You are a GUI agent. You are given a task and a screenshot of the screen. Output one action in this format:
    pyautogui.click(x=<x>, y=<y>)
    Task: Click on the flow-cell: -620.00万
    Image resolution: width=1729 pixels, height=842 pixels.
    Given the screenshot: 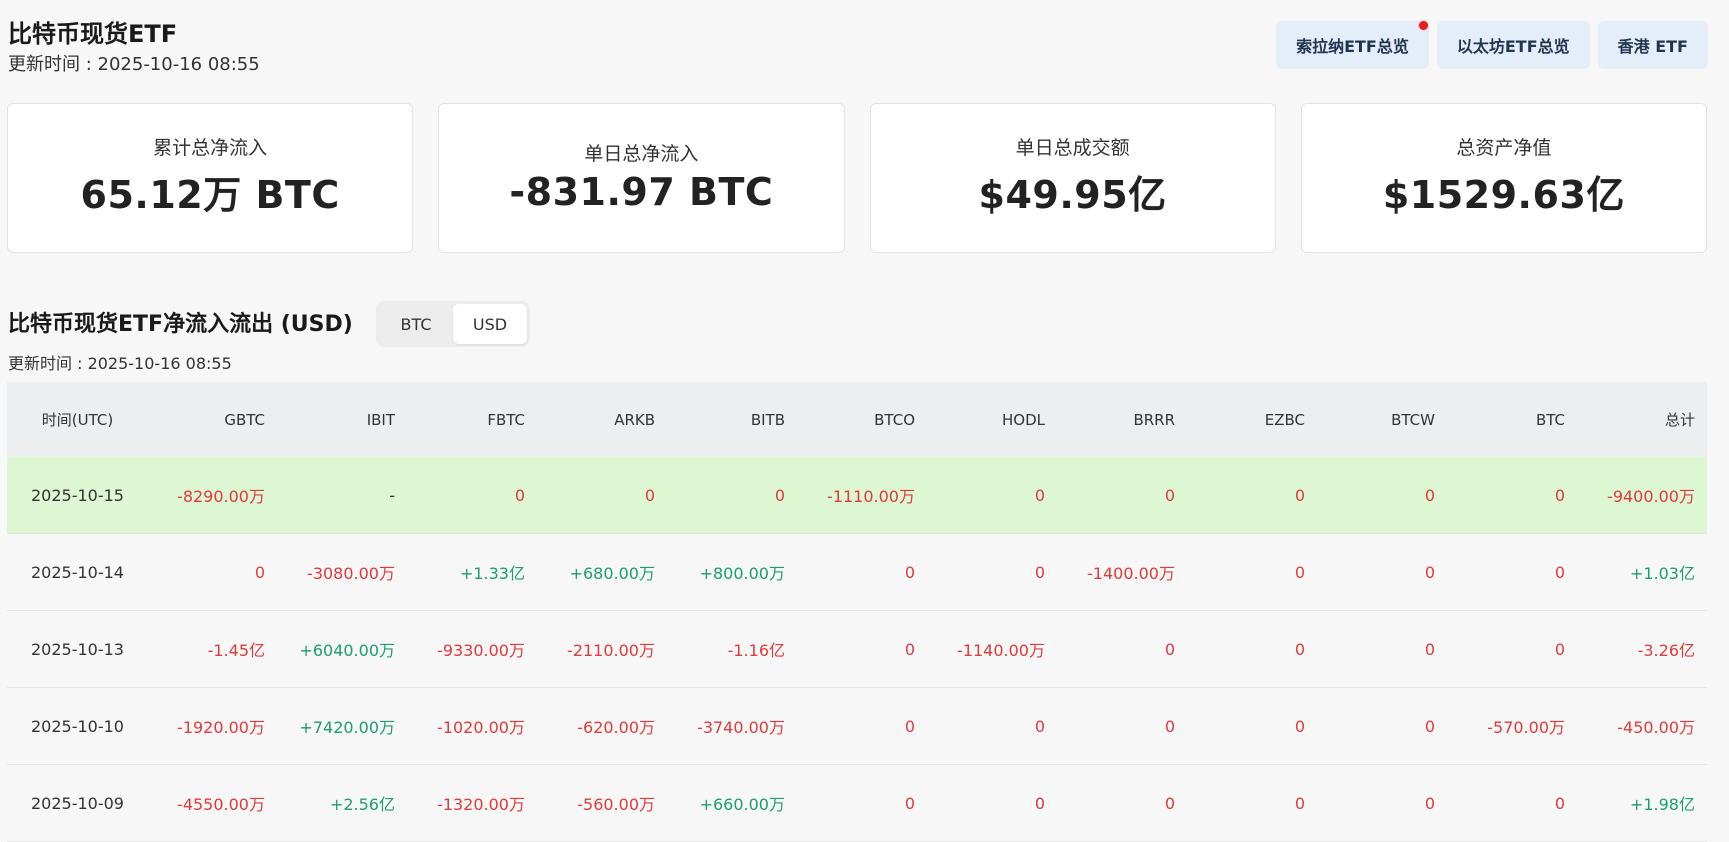 What is the action you would take?
    pyautogui.click(x=602, y=726)
    